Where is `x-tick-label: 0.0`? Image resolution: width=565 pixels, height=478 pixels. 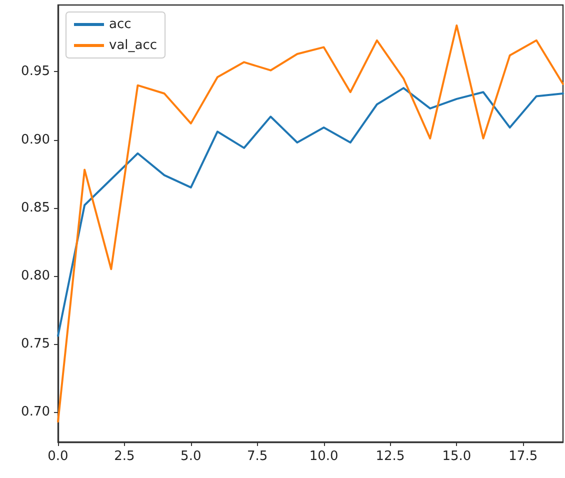 x-tick-label: 0.0 is located at coordinates (58, 456).